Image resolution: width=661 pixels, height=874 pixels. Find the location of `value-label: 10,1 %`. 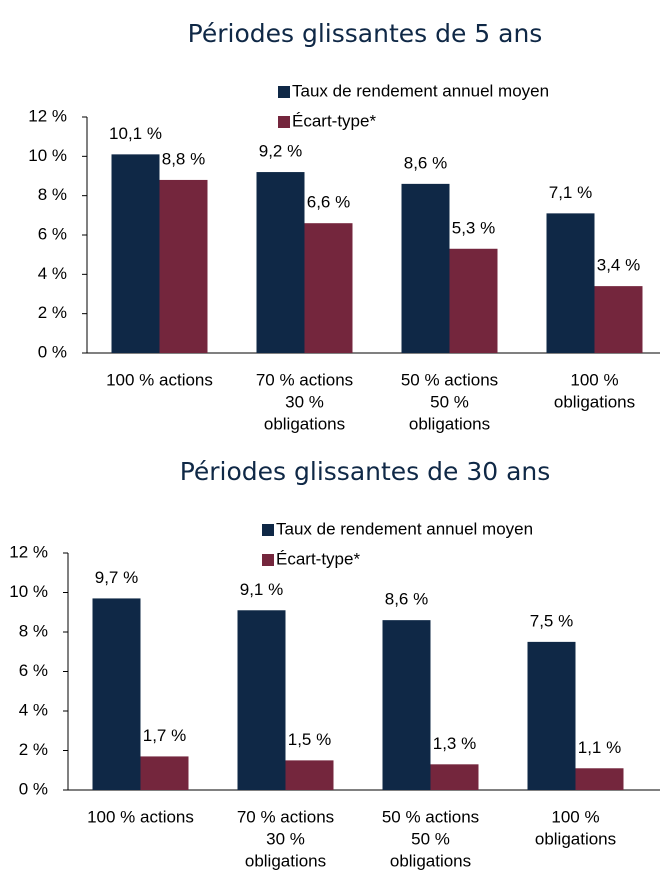

value-label: 10,1 % is located at coordinates (135, 133).